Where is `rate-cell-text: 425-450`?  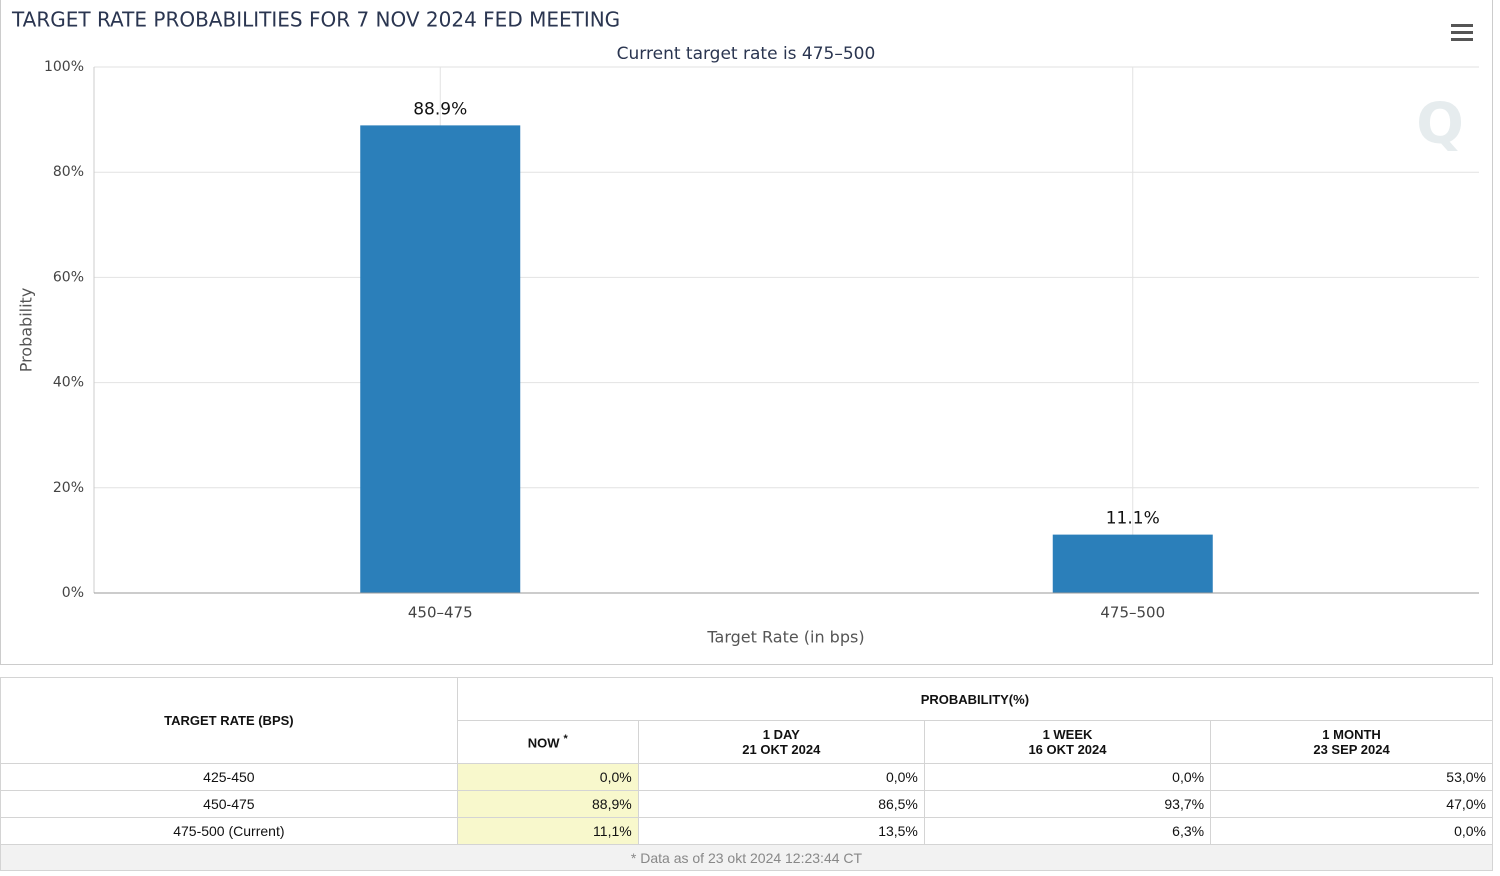
rate-cell-text: 425-450 is located at coordinates (229, 777).